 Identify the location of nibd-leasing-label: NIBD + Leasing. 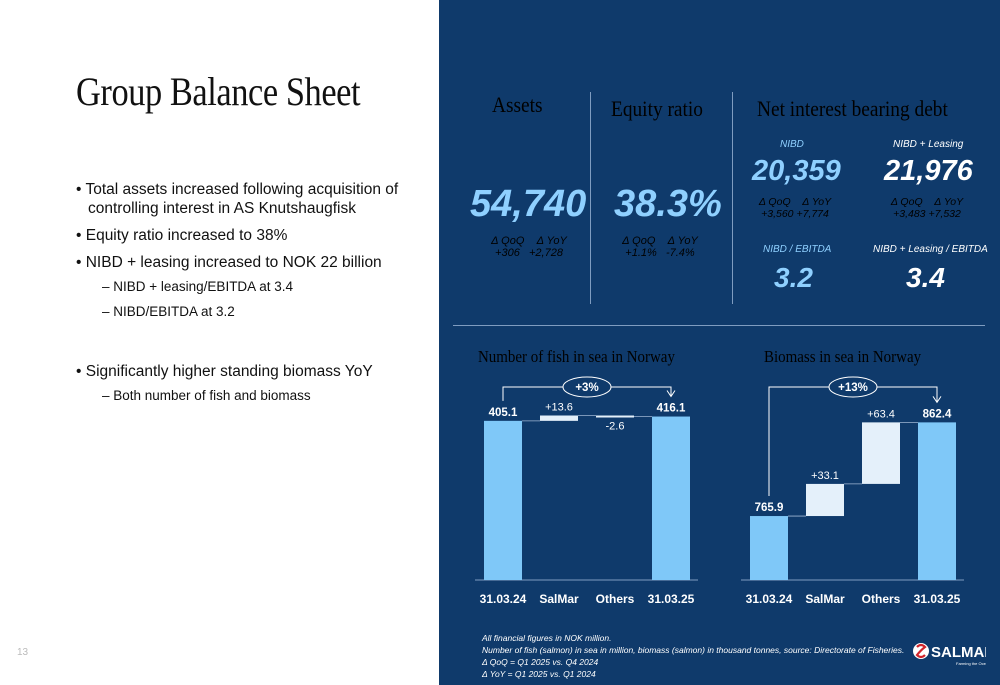
(928, 144).